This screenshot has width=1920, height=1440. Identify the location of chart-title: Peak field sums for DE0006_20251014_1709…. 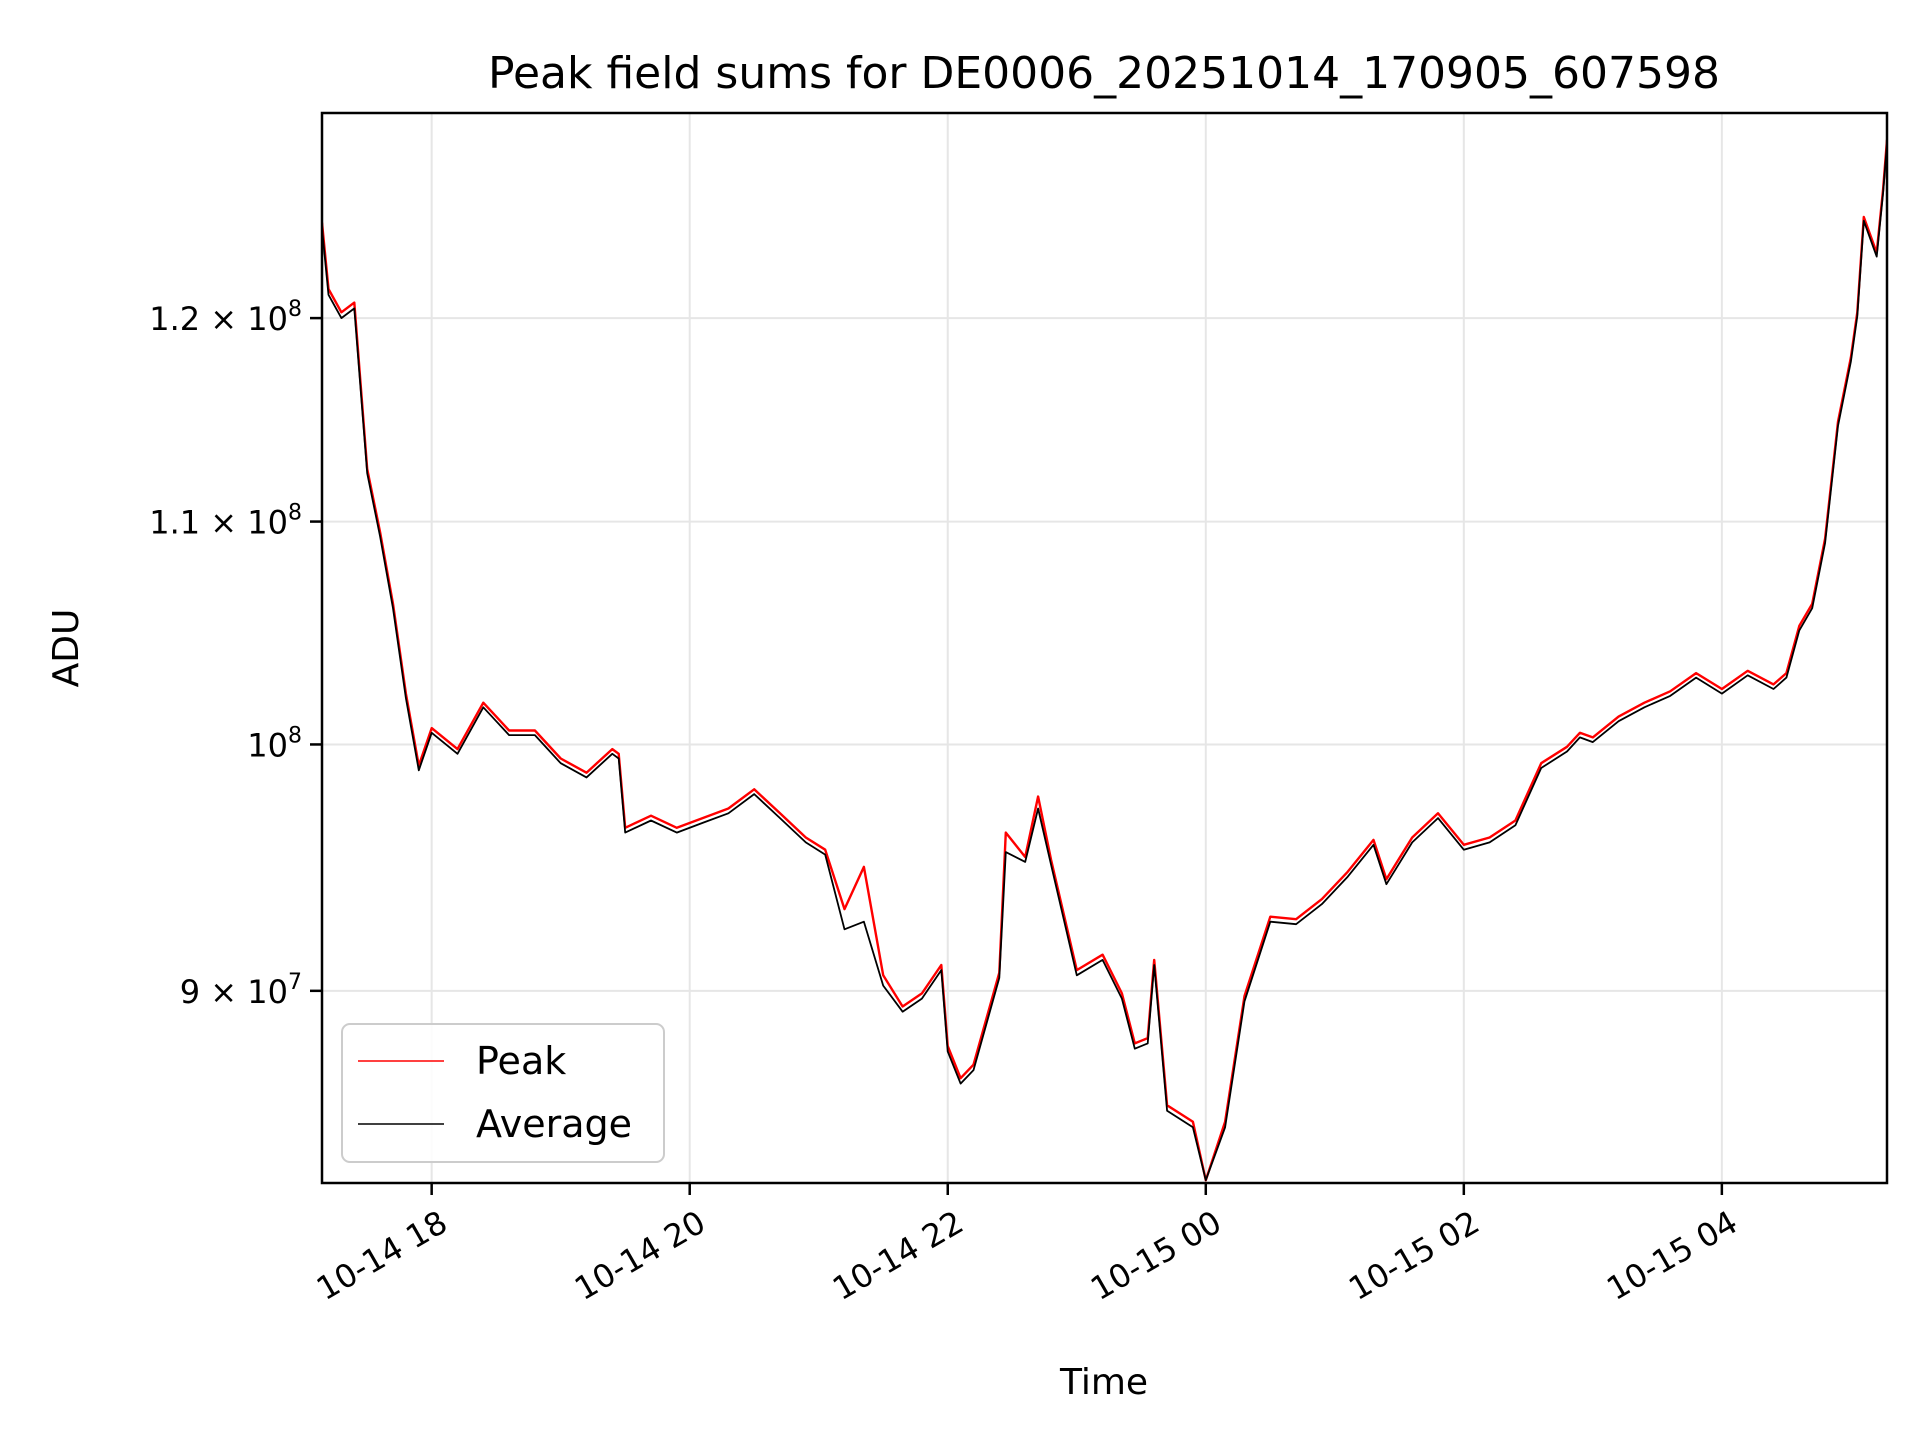
(1104, 73).